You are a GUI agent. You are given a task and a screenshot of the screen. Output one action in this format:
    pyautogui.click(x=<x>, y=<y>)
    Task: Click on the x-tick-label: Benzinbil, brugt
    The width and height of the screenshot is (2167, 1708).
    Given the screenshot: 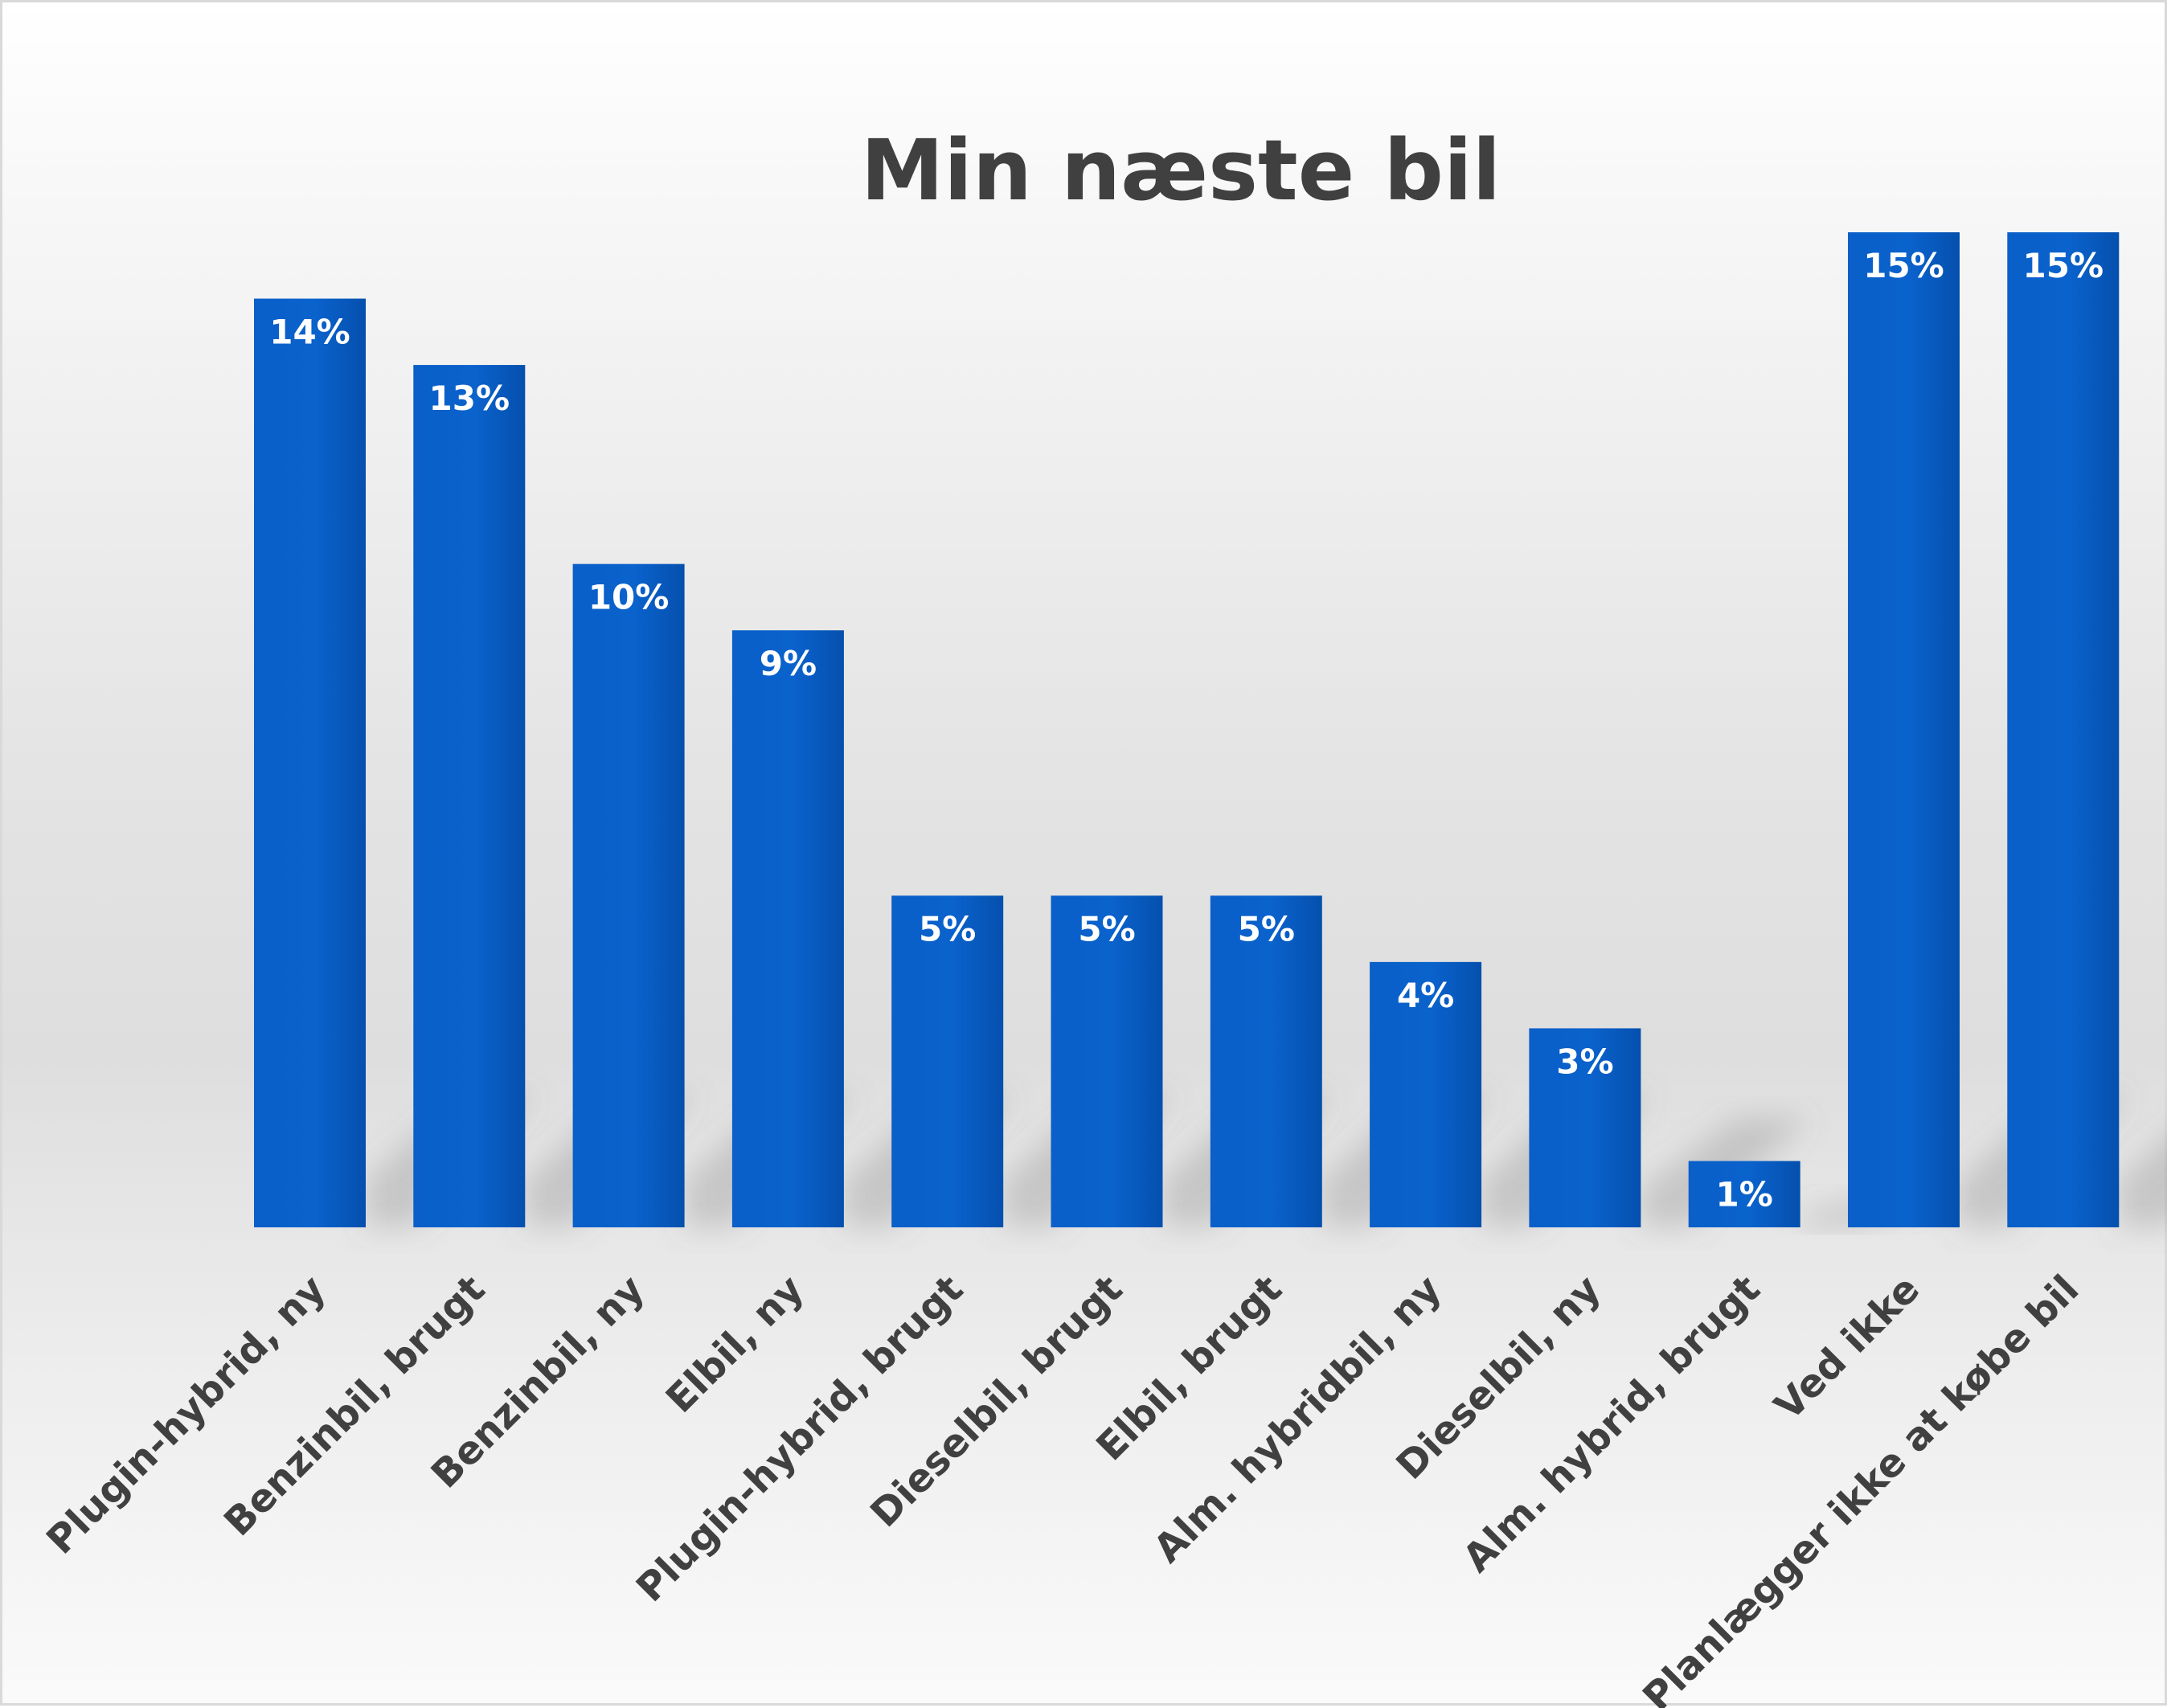 What is the action you would take?
    pyautogui.click(x=354, y=1406)
    